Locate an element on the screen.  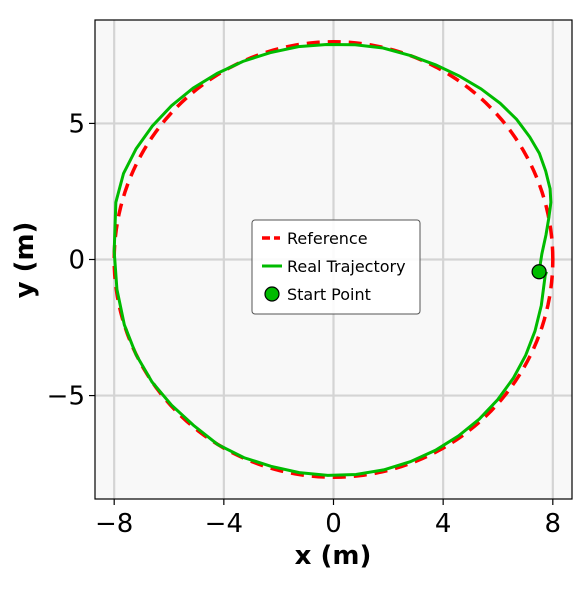
y-tick-label: 0 is located at coordinates (76, 261).